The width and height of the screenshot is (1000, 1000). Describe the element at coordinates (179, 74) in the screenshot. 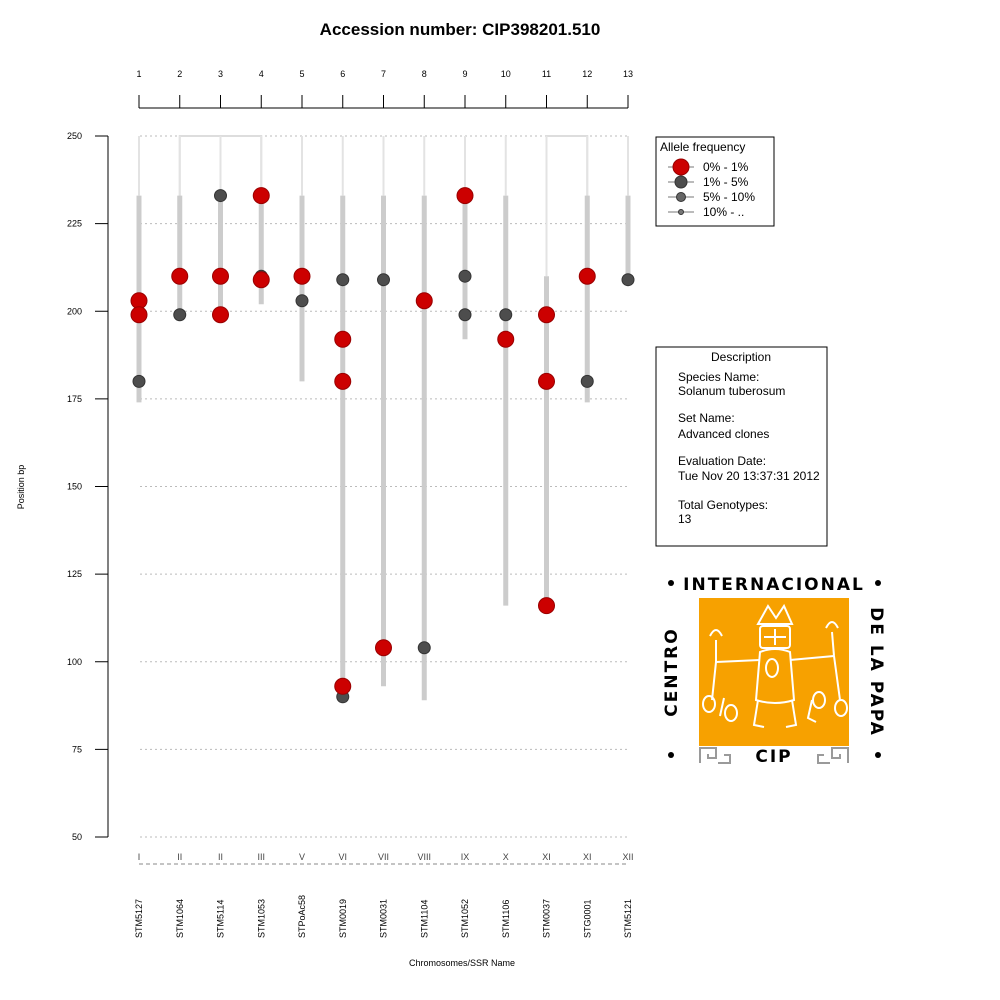

I see `top-tick-label: 2` at that location.